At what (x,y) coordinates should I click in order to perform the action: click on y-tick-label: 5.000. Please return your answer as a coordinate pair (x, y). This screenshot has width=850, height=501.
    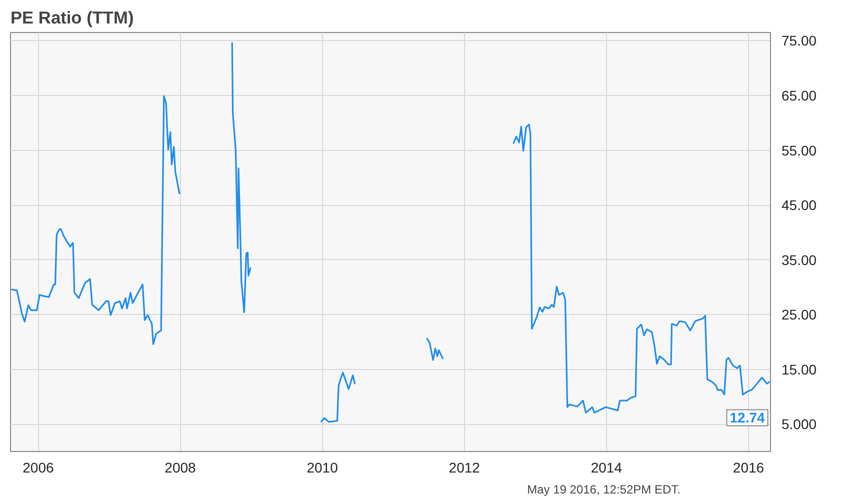
    Looking at the image, I should click on (799, 424).